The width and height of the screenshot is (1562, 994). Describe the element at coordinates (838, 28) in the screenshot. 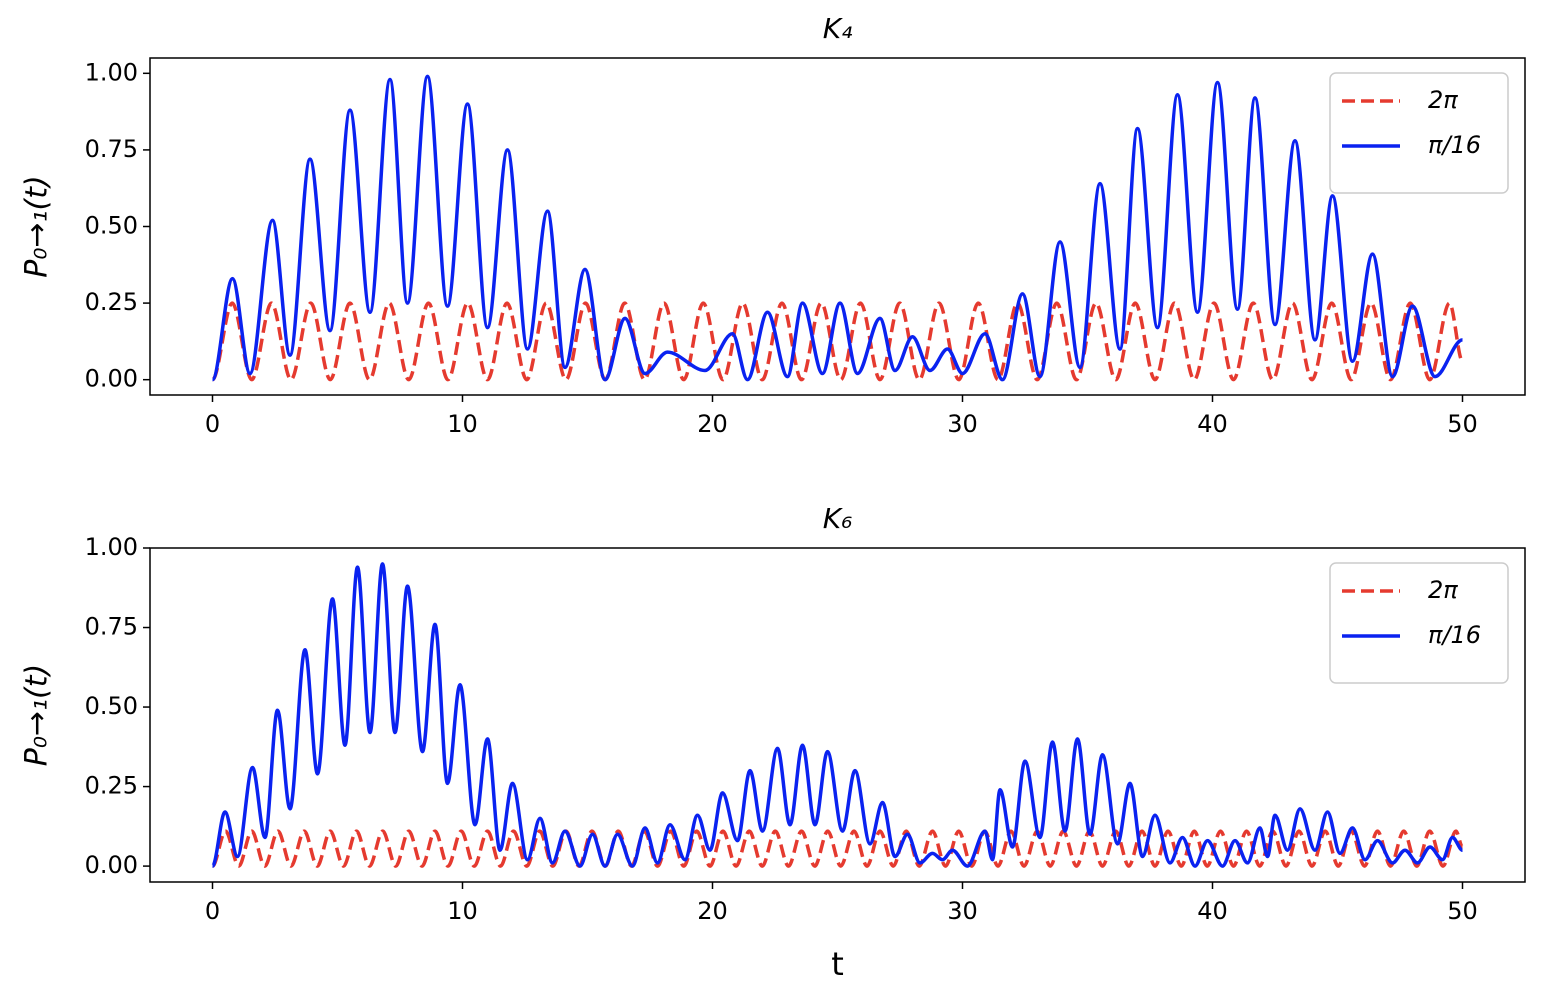

I see `chart-title: K₄` at that location.